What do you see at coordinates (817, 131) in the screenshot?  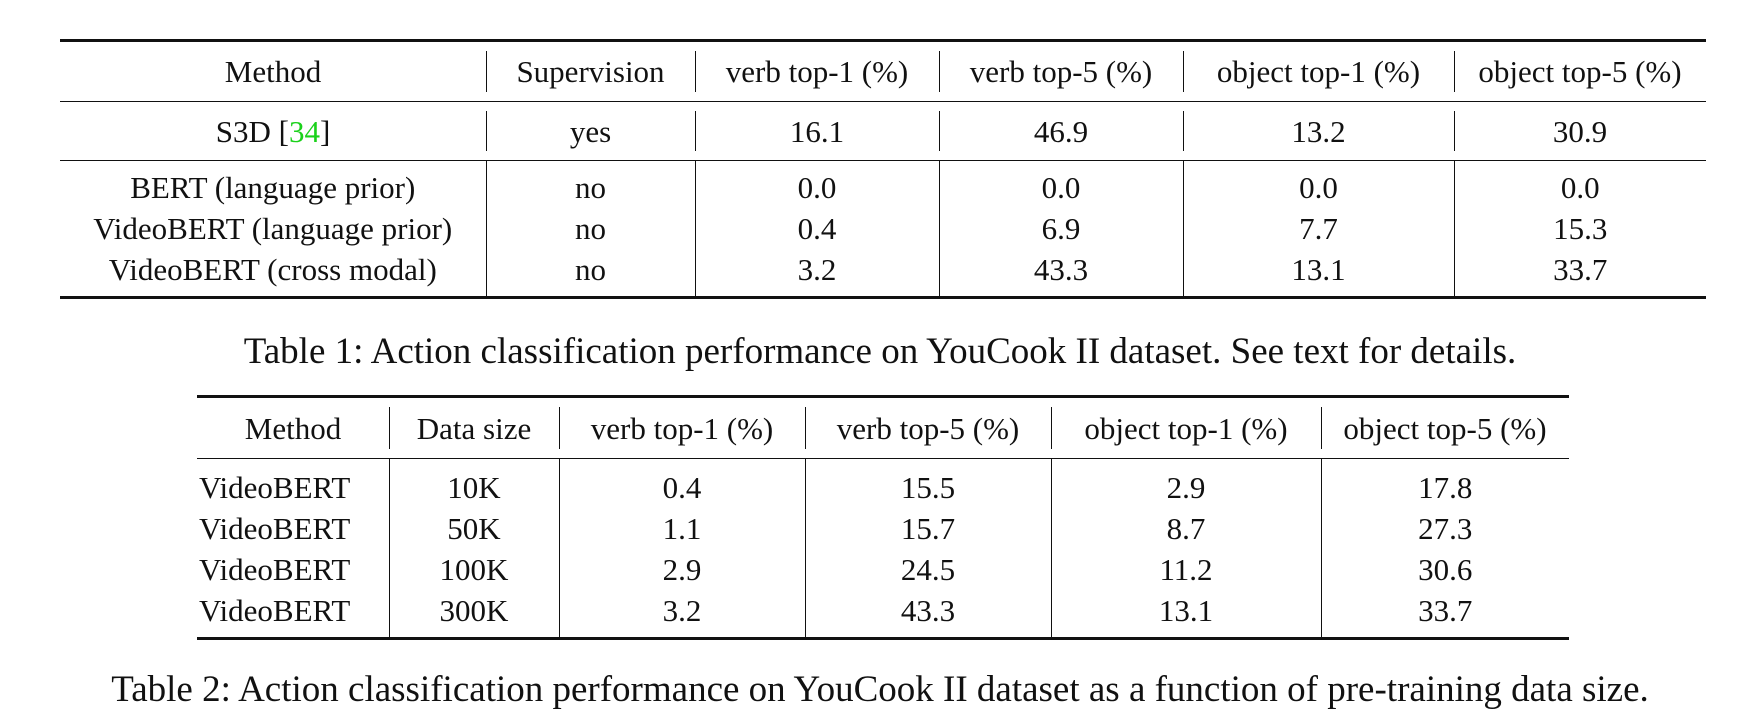 I see `table-cell: 16.1` at bounding box center [817, 131].